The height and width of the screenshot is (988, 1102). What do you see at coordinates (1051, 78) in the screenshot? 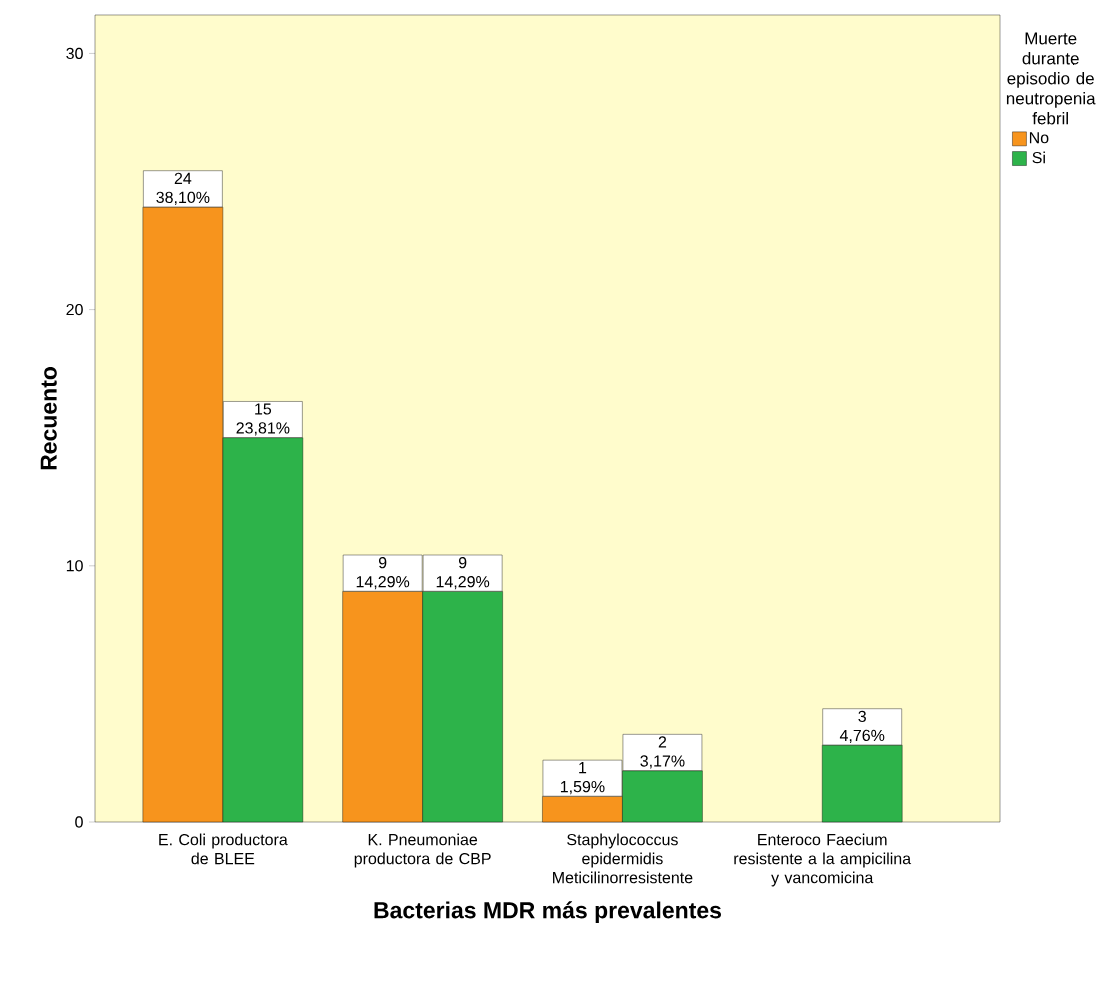
I see `legend-title: Muerte durante episodio de neutropenia febril` at bounding box center [1051, 78].